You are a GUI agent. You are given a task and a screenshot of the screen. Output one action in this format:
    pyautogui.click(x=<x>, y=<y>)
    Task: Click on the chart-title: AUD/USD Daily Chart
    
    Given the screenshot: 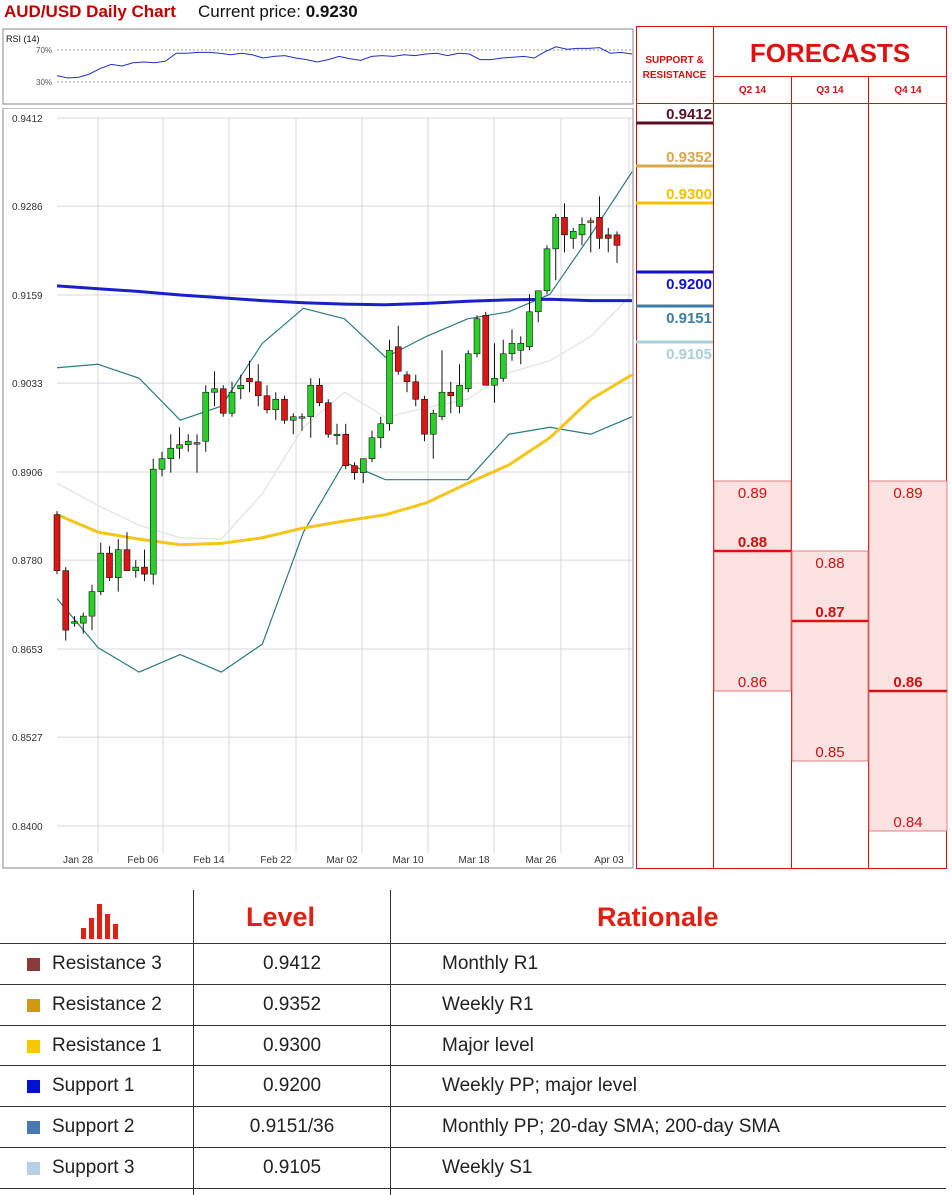 What is the action you would take?
    pyautogui.click(x=90, y=11)
    